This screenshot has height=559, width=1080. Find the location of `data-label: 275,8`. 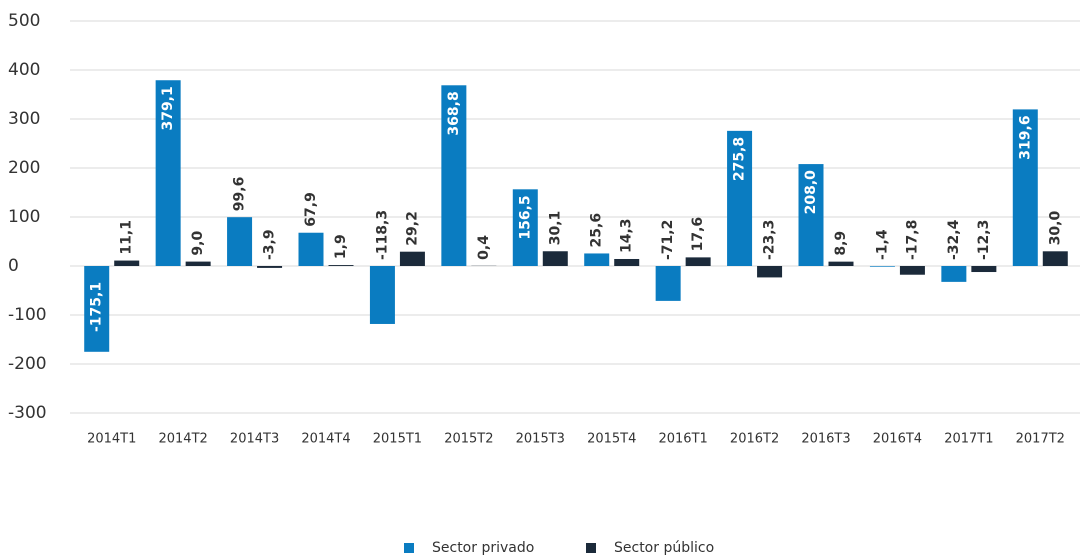

data-label: 275,8 is located at coordinates (740, 159).